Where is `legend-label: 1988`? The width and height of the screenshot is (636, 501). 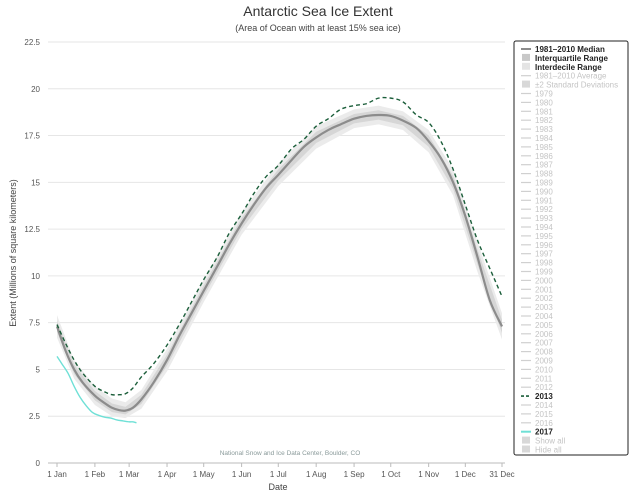 legend-label: 1988 is located at coordinates (544, 174).